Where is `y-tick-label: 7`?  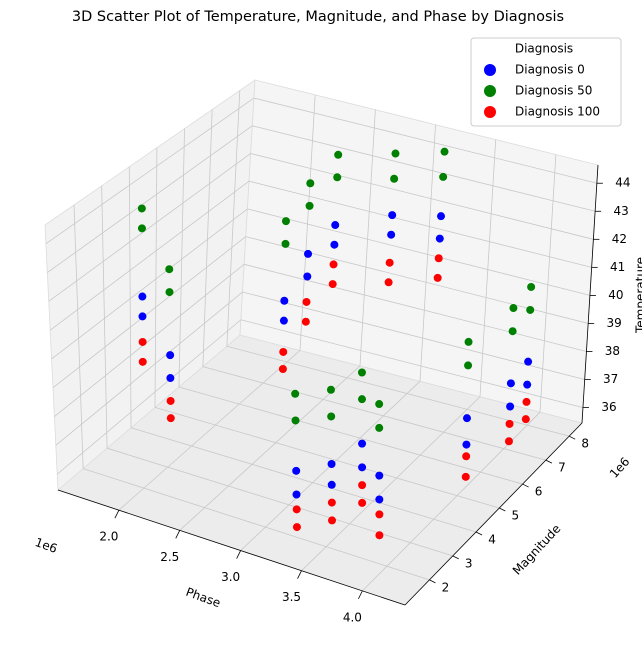 y-tick-label: 7 is located at coordinates (562, 468).